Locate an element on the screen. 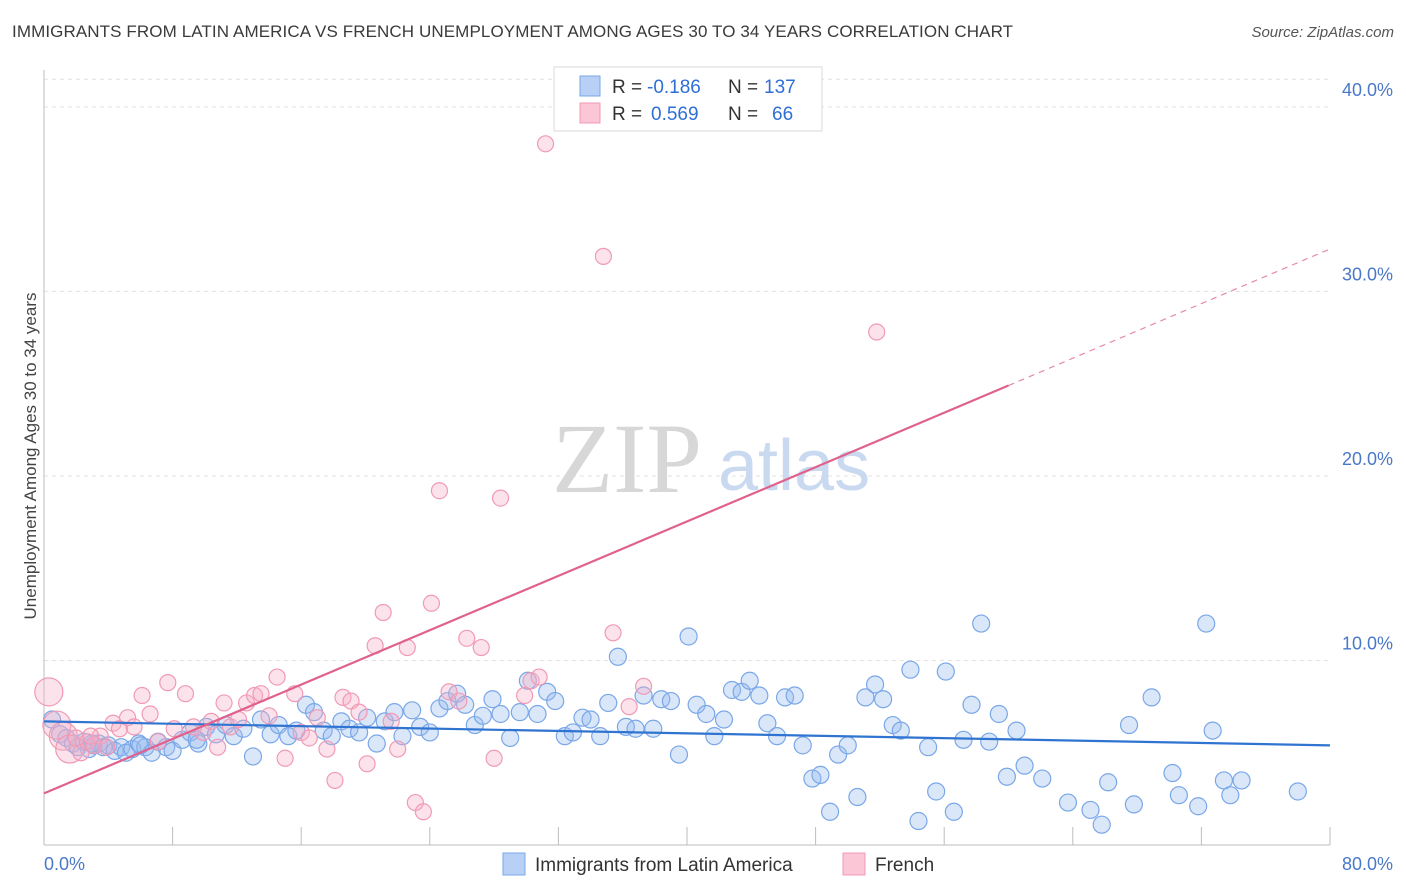 Image resolution: width=1406 pixels, height=892 pixels. legend-bottom-label-french: French is located at coordinates (904, 865).